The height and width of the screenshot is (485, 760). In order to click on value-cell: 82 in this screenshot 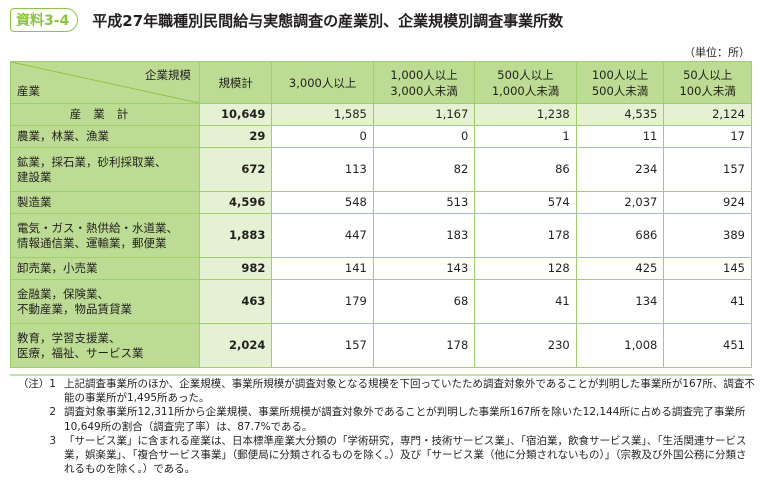, I will do `click(424, 169)`.